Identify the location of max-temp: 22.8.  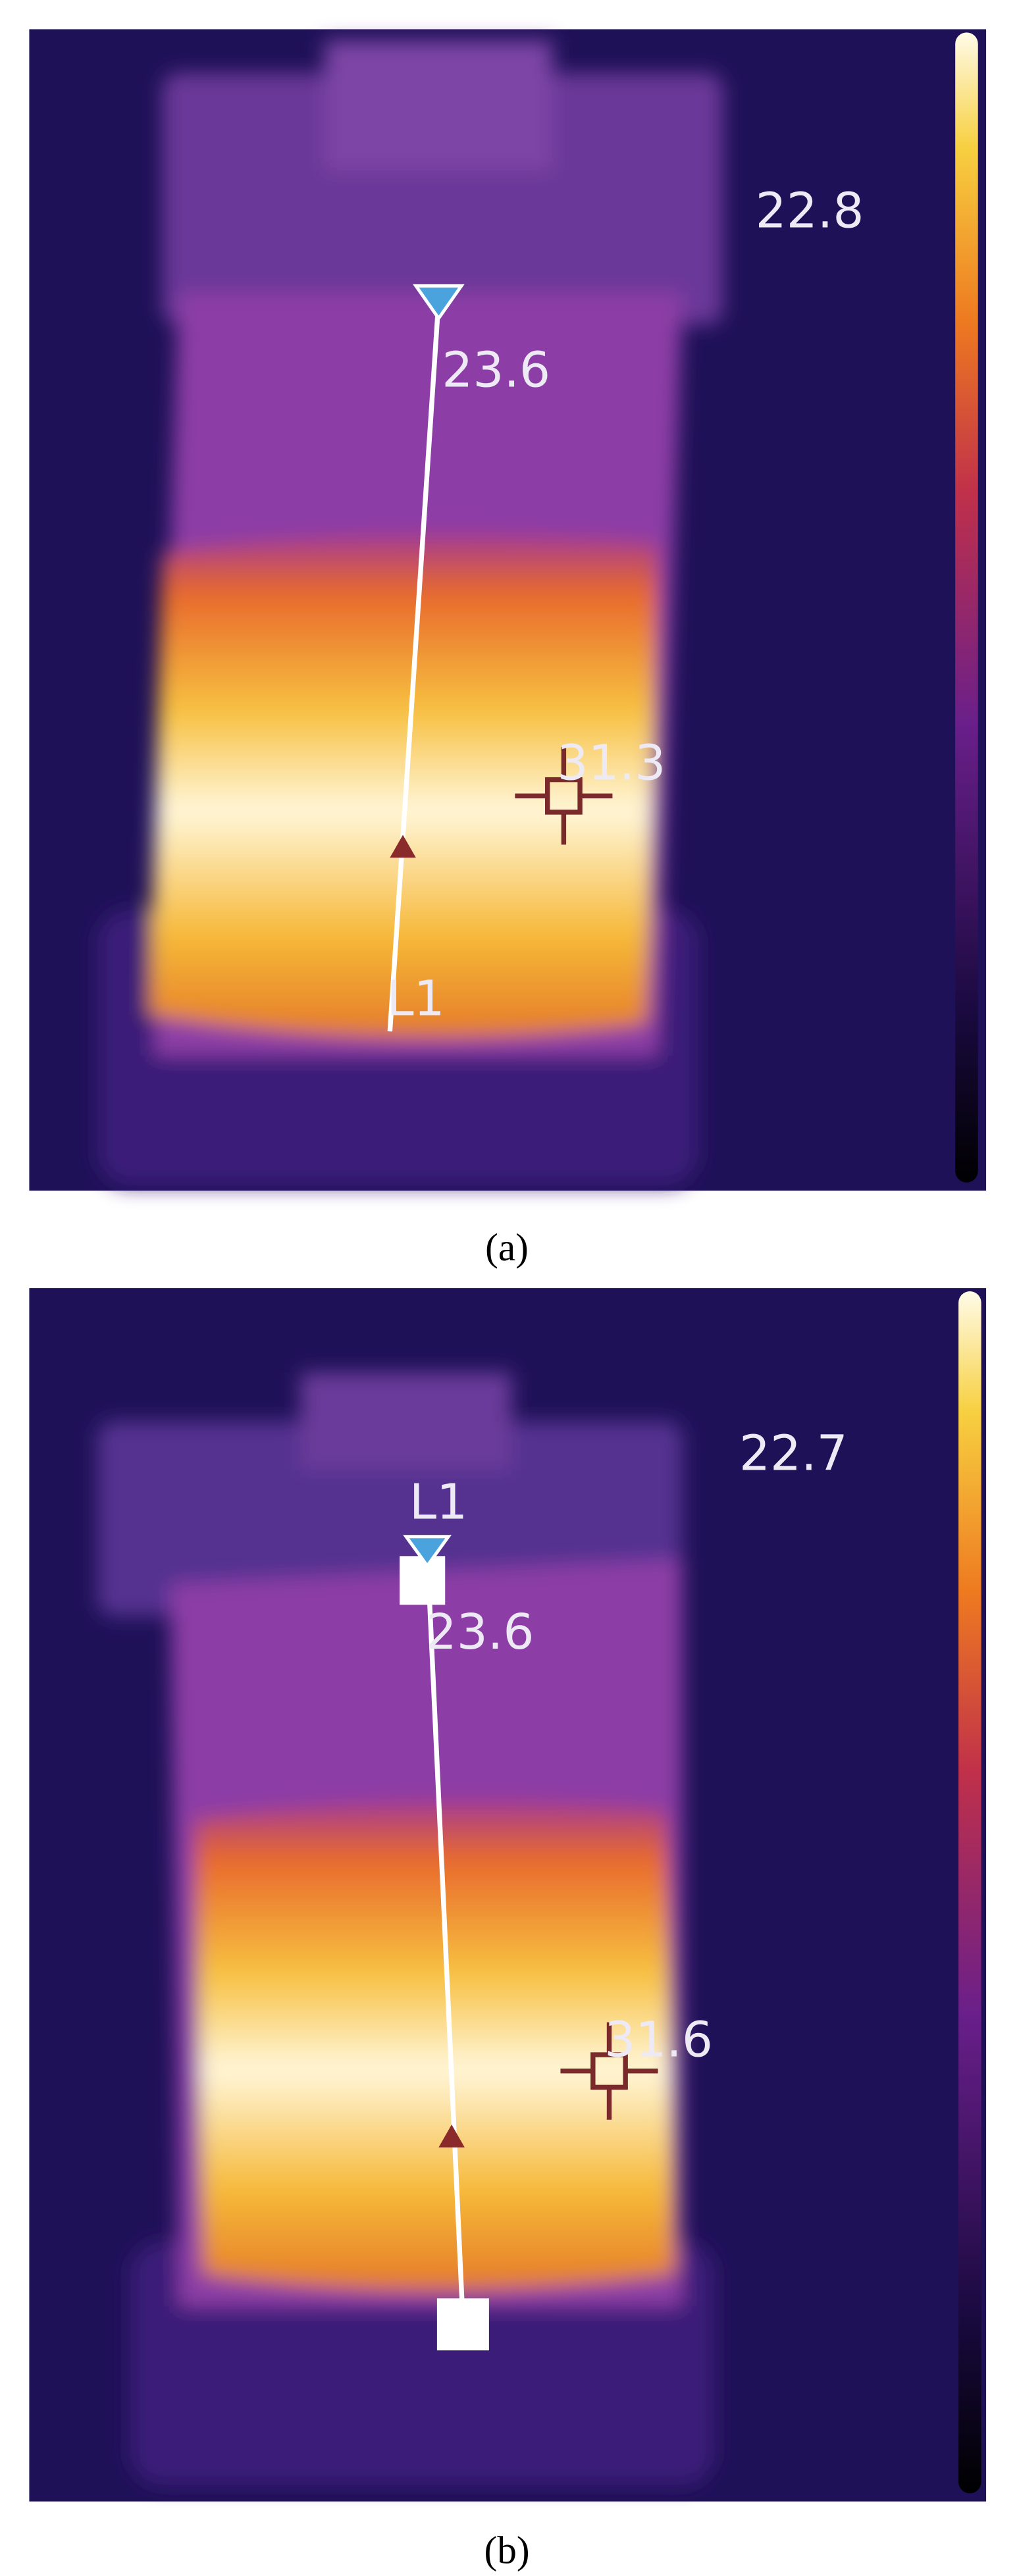
(810, 211).